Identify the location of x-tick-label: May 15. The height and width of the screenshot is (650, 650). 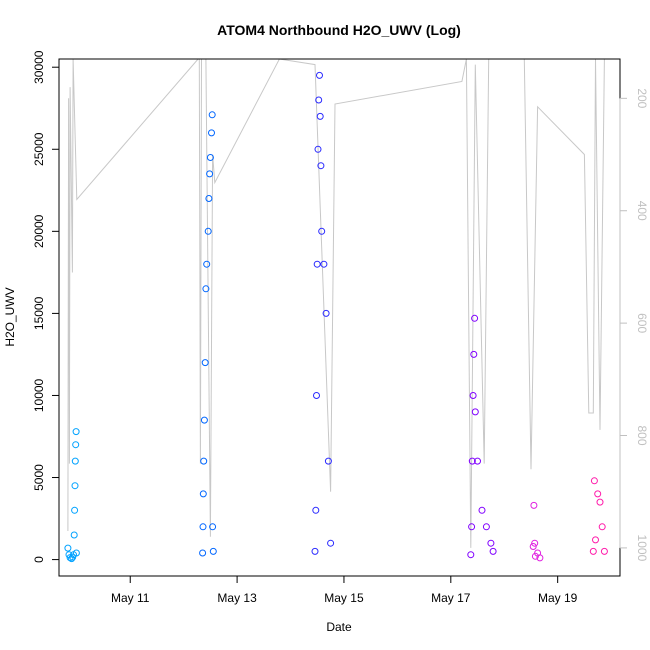
(344, 598).